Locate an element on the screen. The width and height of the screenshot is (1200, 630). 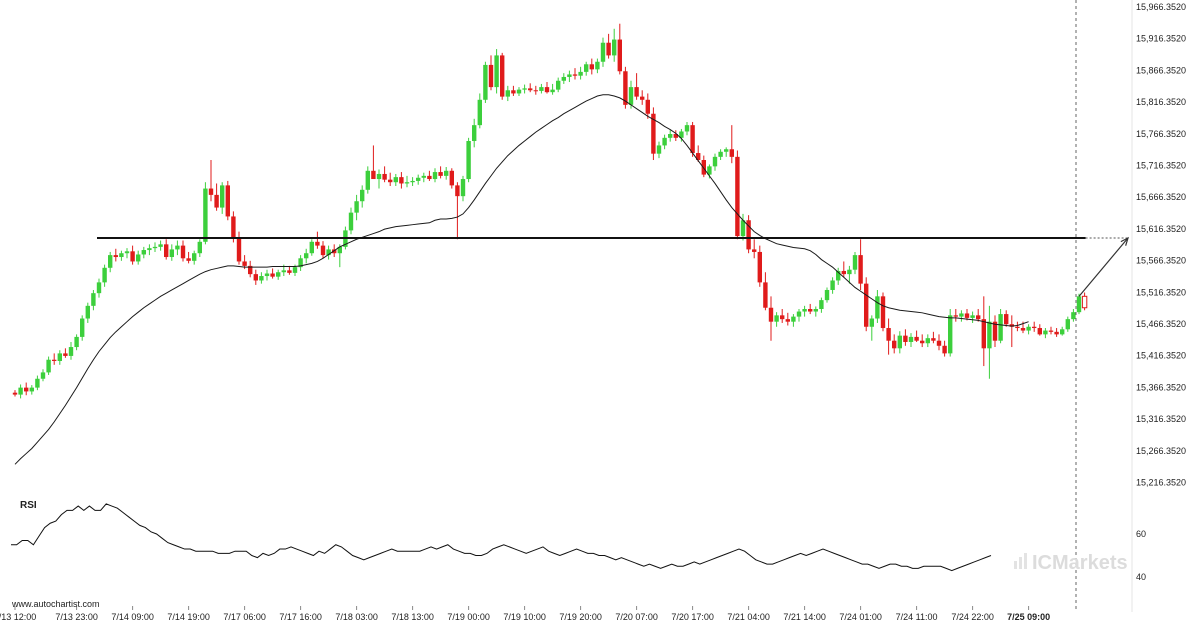
rsi-label: RSI is located at coordinates (28, 505).